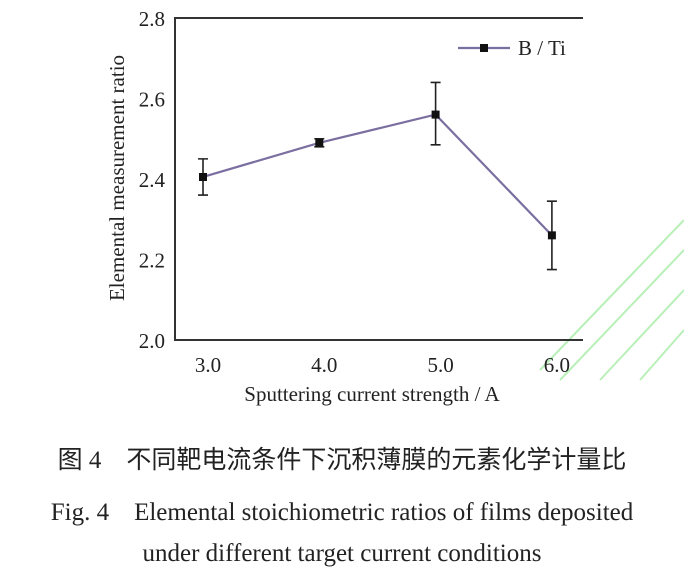 The width and height of the screenshot is (684, 585). Describe the element at coordinates (557, 365) in the screenshot. I see `x-tick-label: 6.0` at that location.